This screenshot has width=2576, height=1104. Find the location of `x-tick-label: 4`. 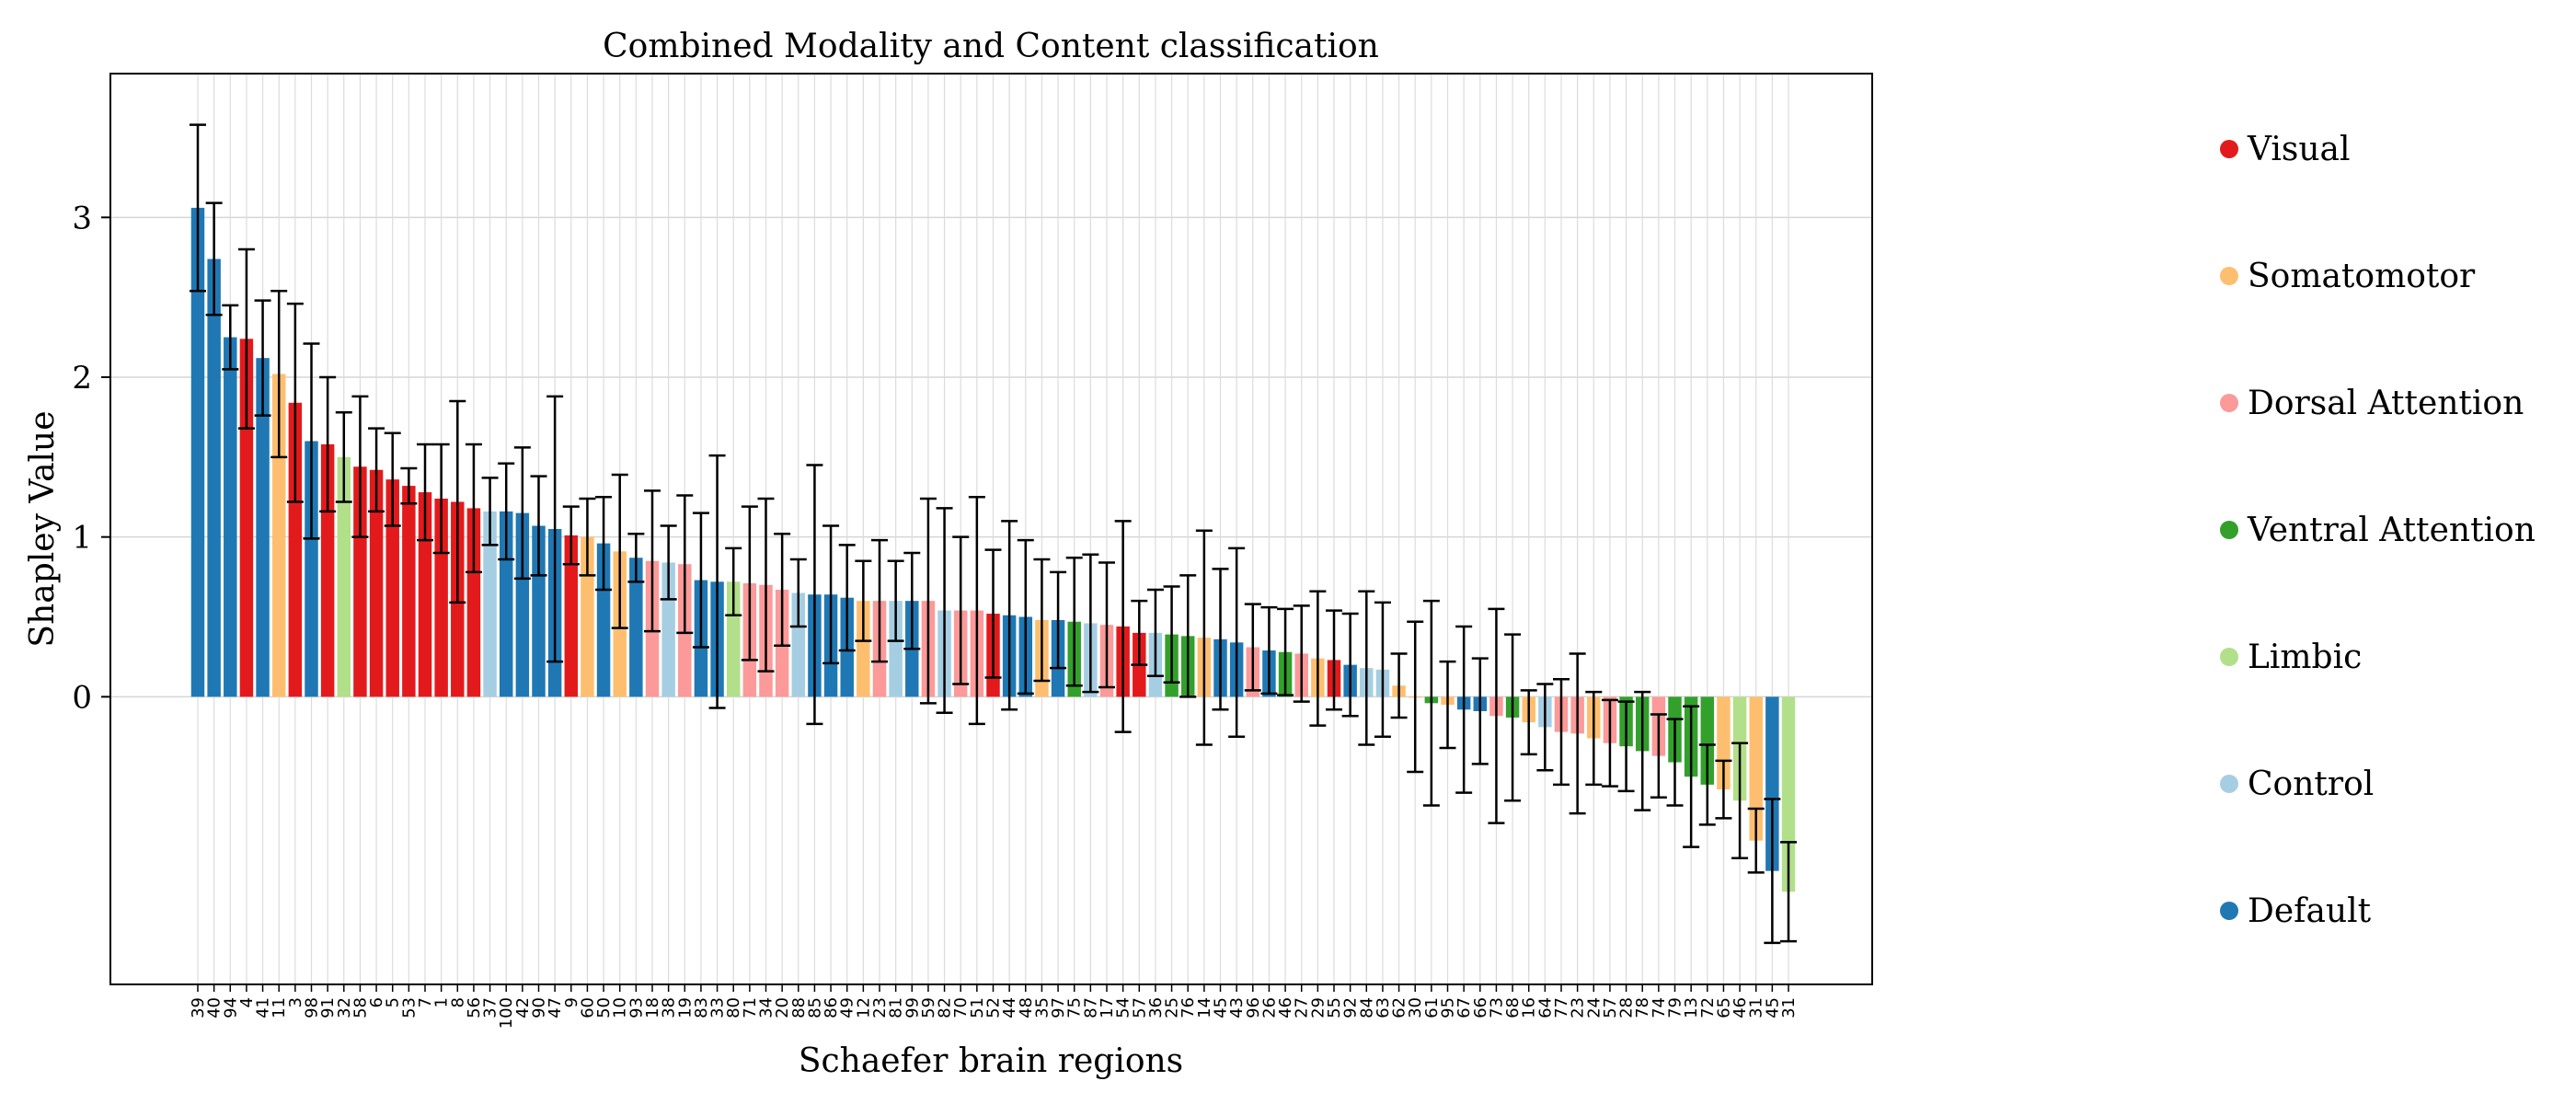

x-tick-label: 4 is located at coordinates (247, 1002).